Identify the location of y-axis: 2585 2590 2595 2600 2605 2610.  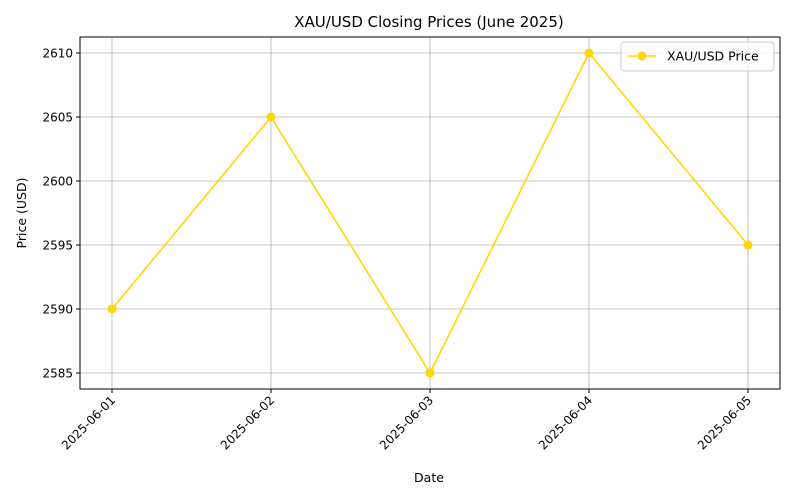
(61, 213).